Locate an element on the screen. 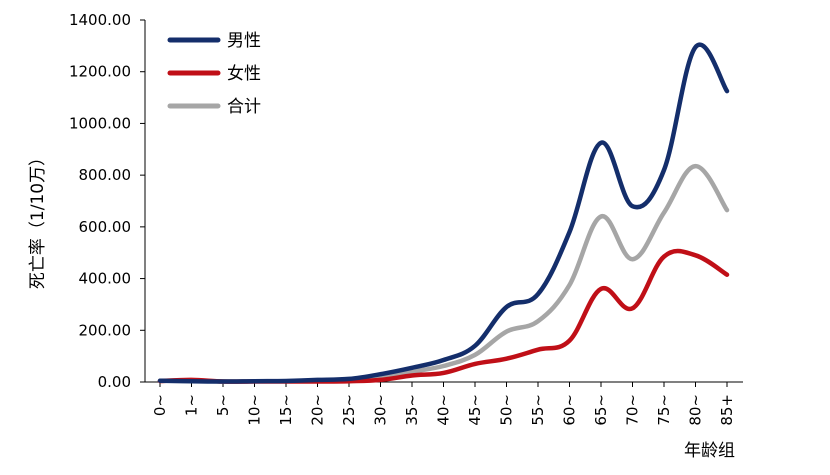 The height and width of the screenshot is (475, 830). x-tick-label: 1~ is located at coordinates (192, 405).